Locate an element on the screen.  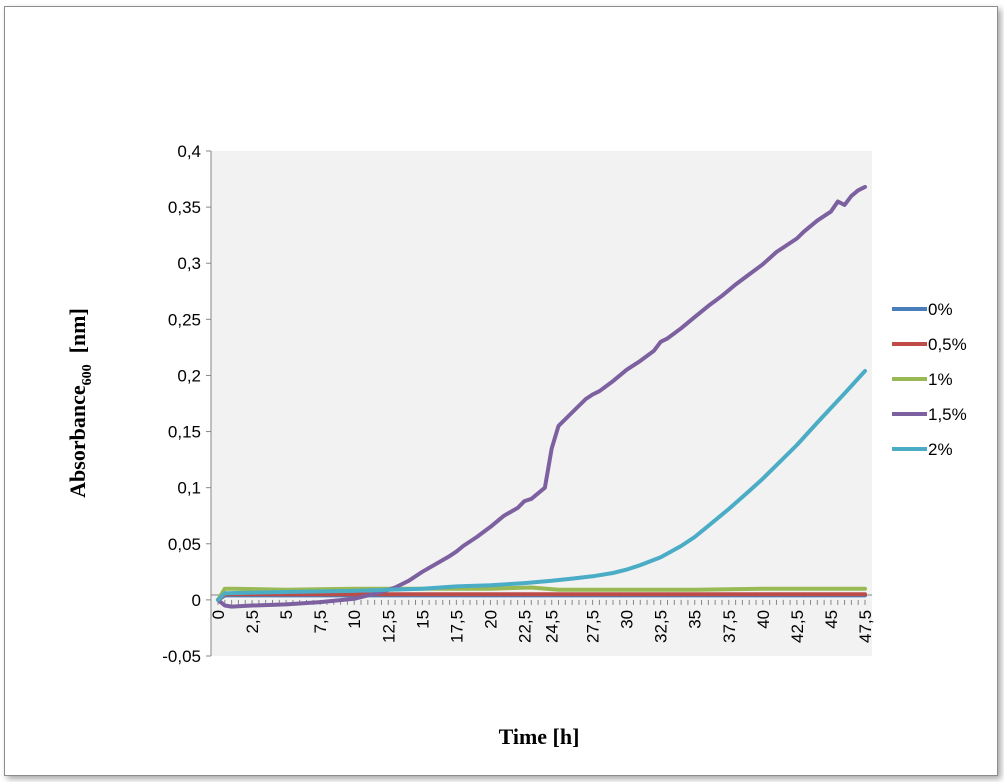
y-axis-title: Absorbance600 [nm] is located at coordinates (80, 403).